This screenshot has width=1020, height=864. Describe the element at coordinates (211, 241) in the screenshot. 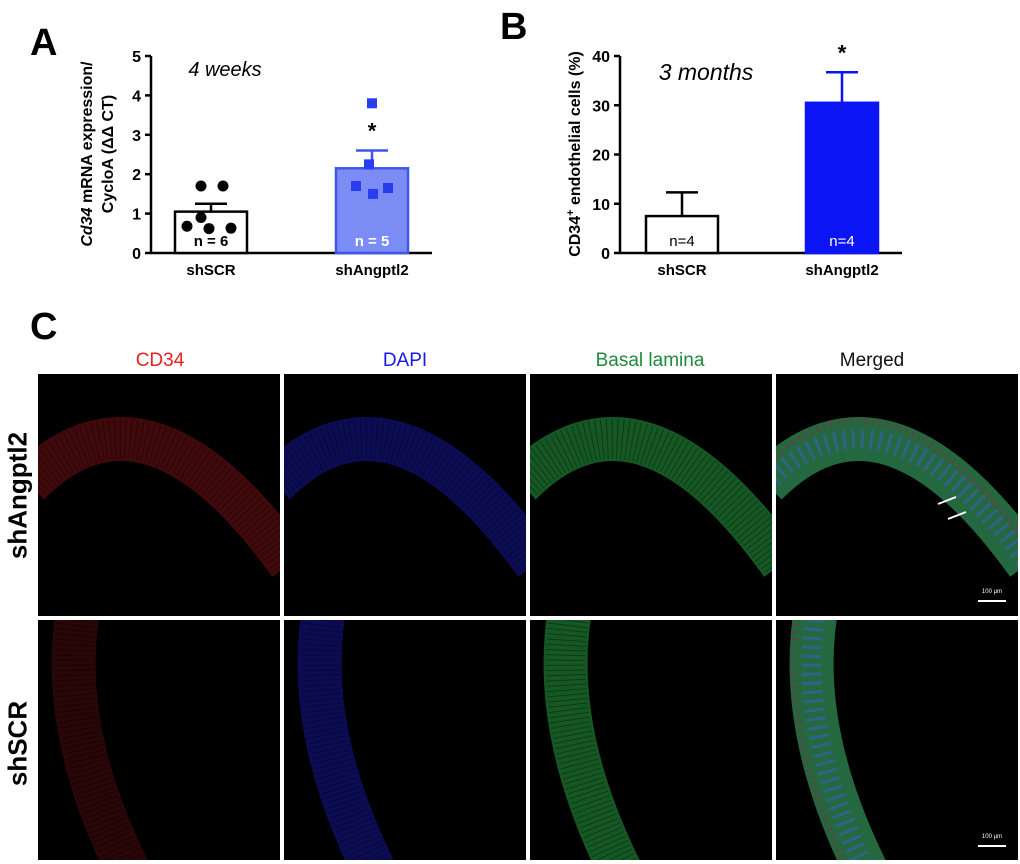

I see `n-label: n = 6` at that location.